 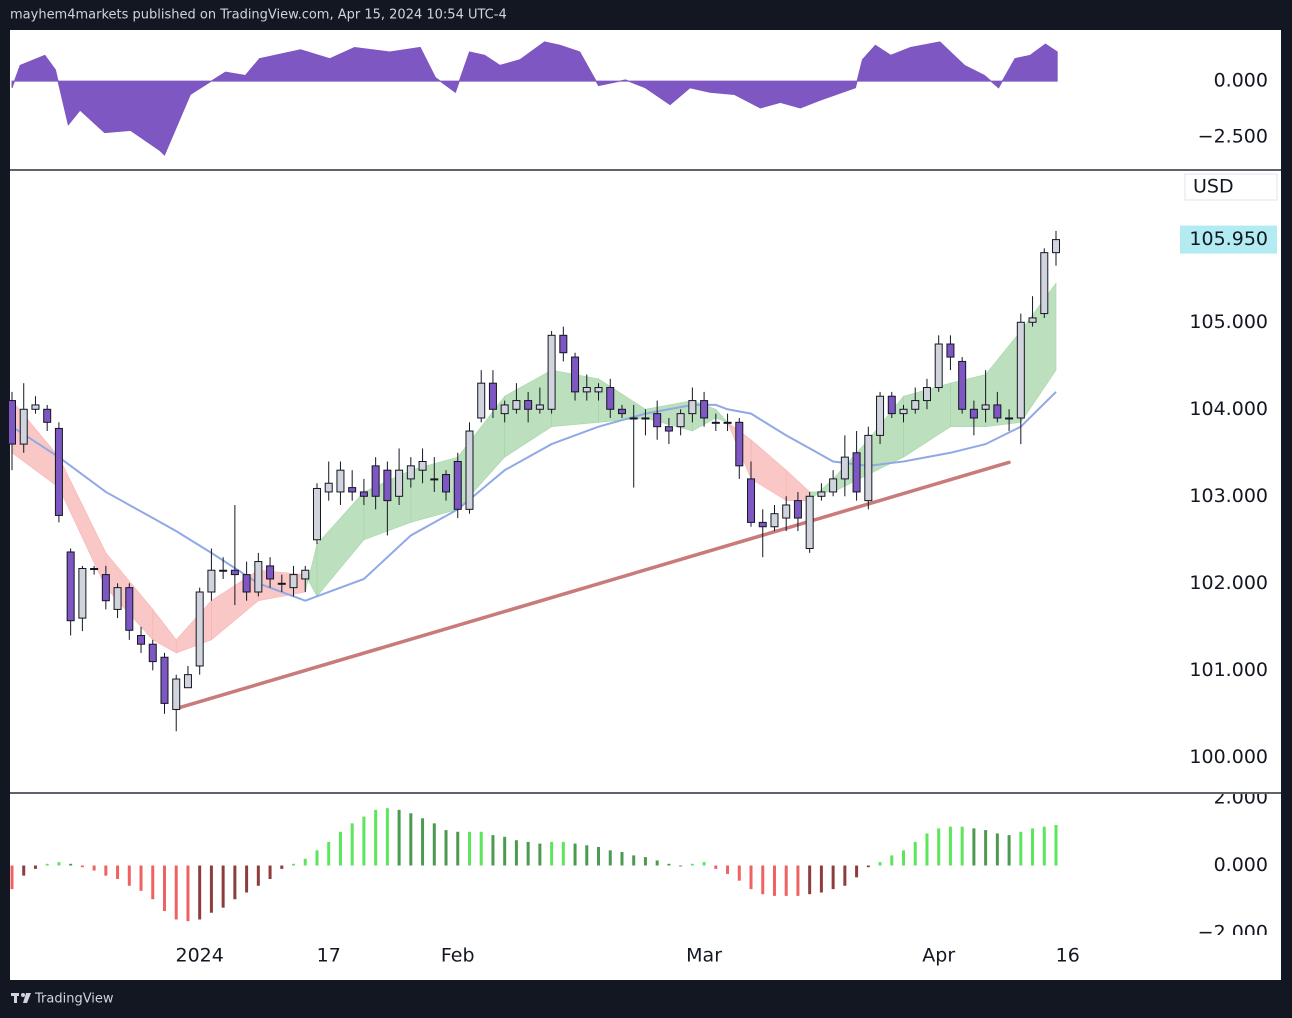 I want to click on x-tick-label: Feb, so click(x=458, y=956).